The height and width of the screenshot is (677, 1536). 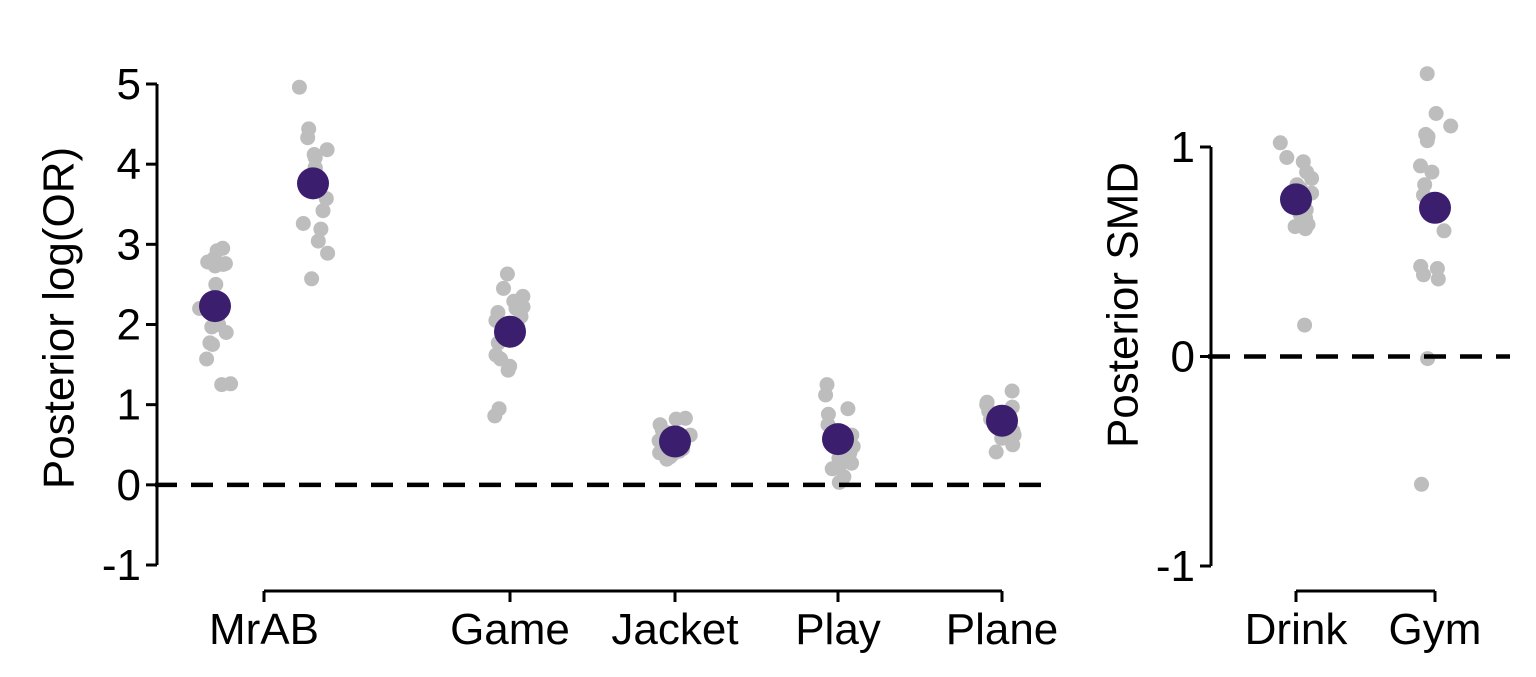 What do you see at coordinates (129, 84) in the screenshot?
I see `y-tick-label: 5` at bounding box center [129, 84].